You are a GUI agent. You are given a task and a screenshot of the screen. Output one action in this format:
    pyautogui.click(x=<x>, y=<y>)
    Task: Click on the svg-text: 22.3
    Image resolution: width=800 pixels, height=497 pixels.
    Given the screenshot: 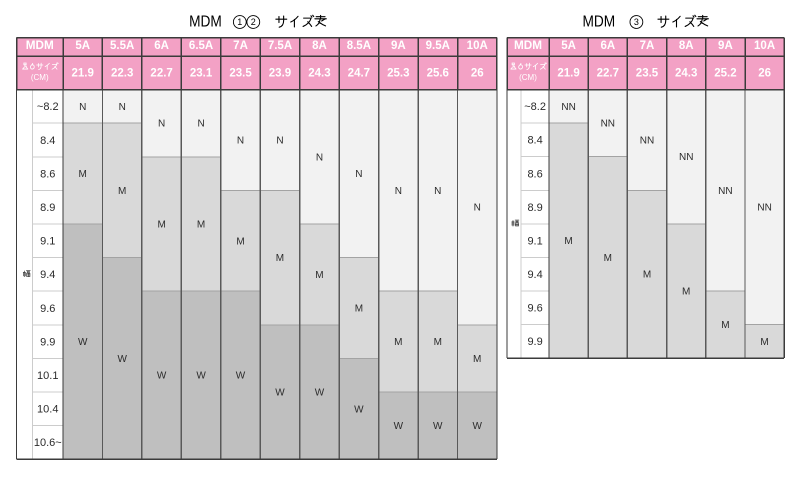 What is the action you would take?
    pyautogui.click(x=122, y=73)
    